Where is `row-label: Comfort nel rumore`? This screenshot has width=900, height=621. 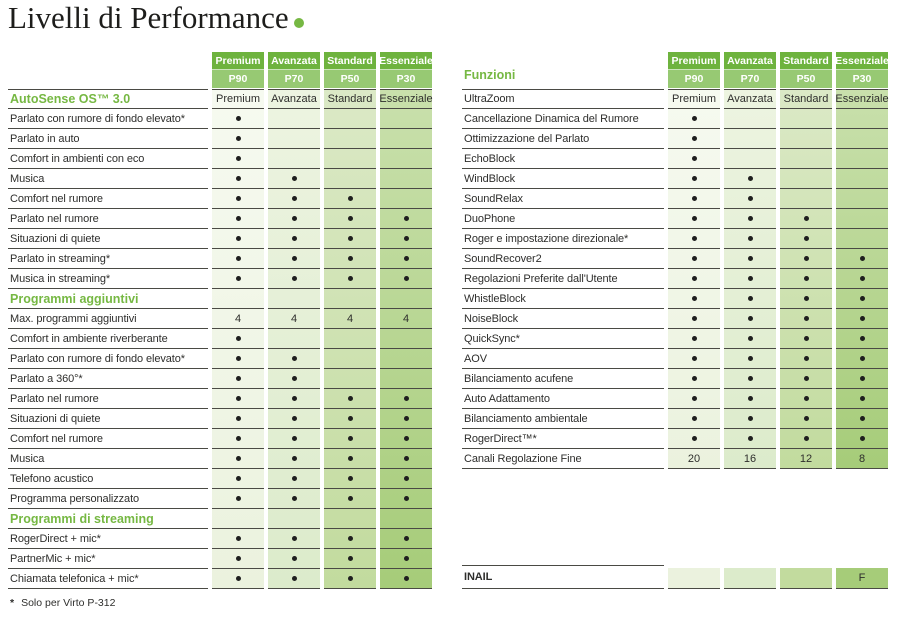
row-label: Comfort nel rumore is located at coordinates (108, 439).